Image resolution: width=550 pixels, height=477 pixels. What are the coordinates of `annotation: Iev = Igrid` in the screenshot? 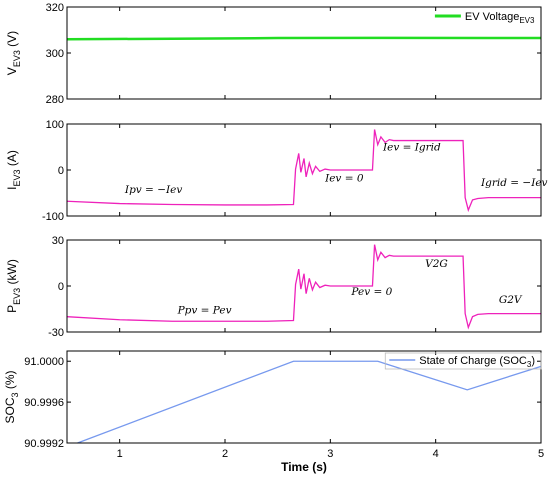 It's located at (411, 148).